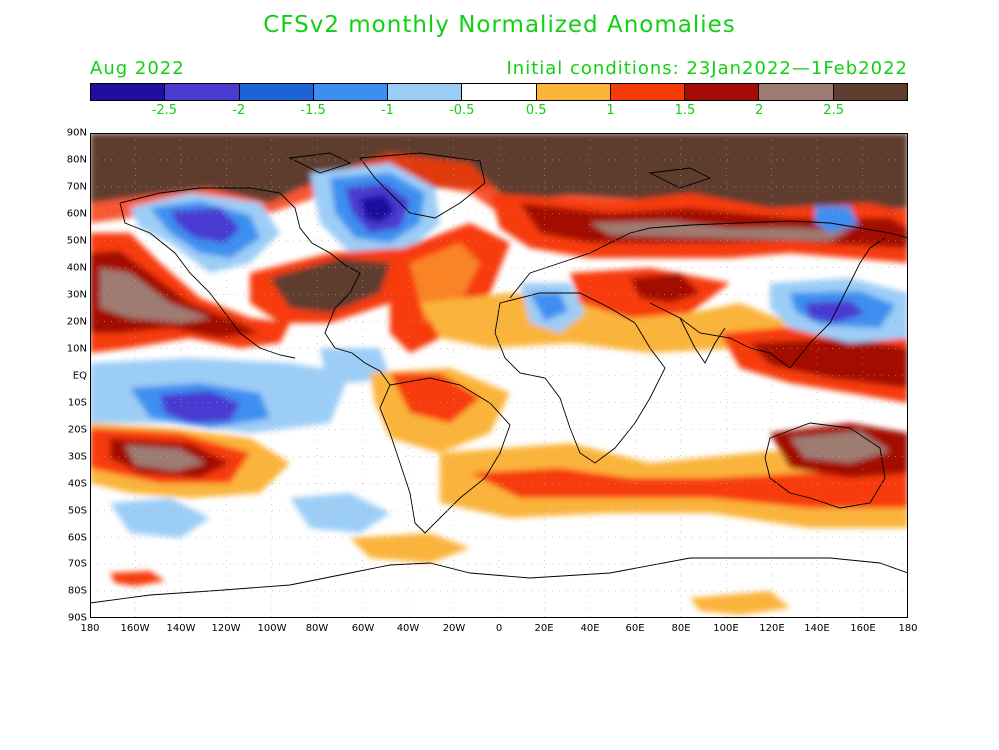 The image size is (999, 750). What do you see at coordinates (544, 628) in the screenshot?
I see `lon-label: 20E` at bounding box center [544, 628].